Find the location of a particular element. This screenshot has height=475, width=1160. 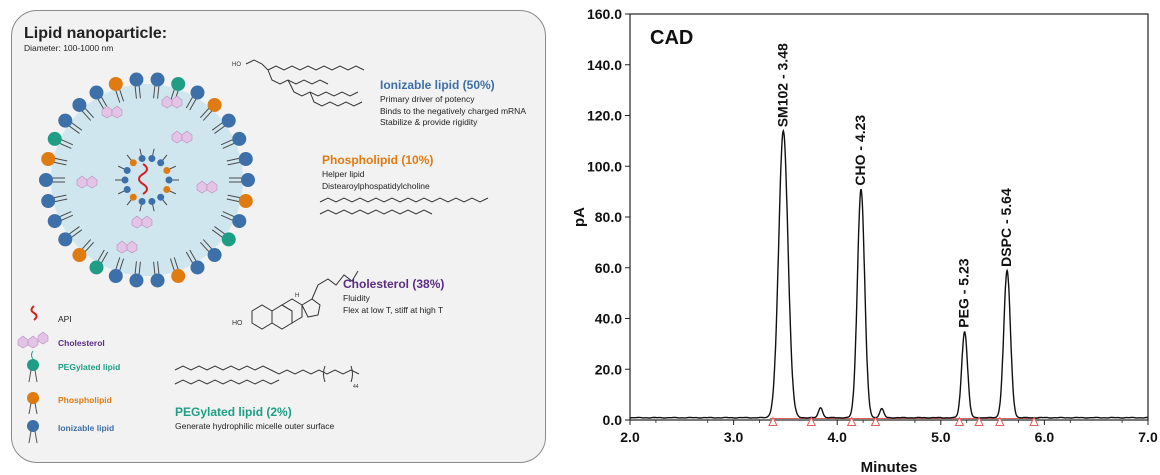

phospholipid-desc-2: Distearoylphospatidylcholine is located at coordinates (376, 185).